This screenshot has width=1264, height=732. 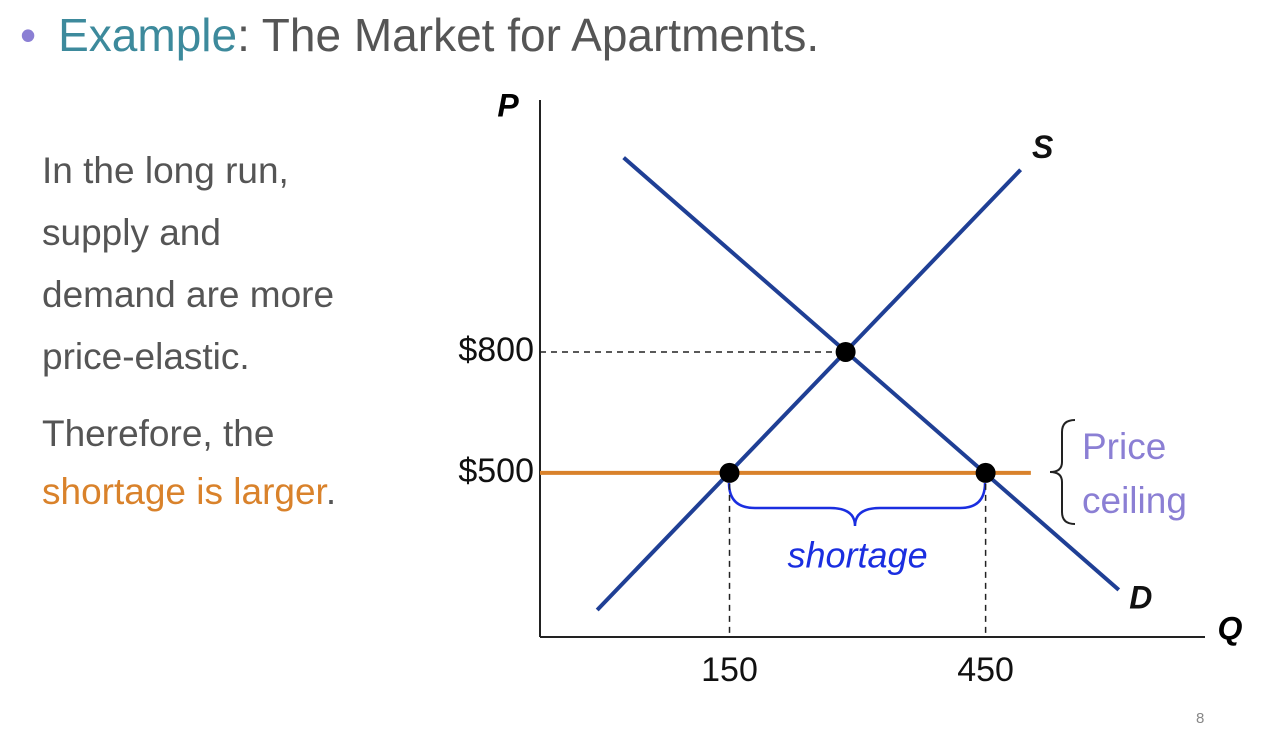 I want to click on y-tick-label: $800, so click(x=496, y=350).